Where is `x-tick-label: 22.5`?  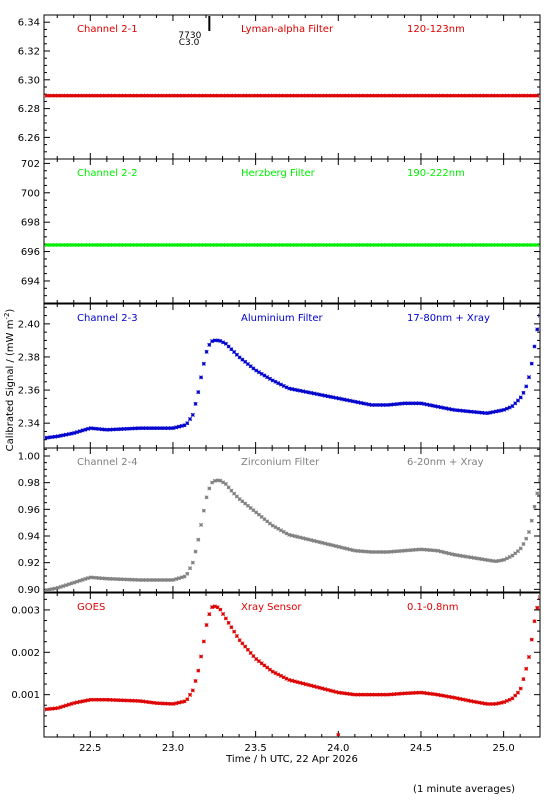
x-tick-label: 22.5 is located at coordinates (90, 748).